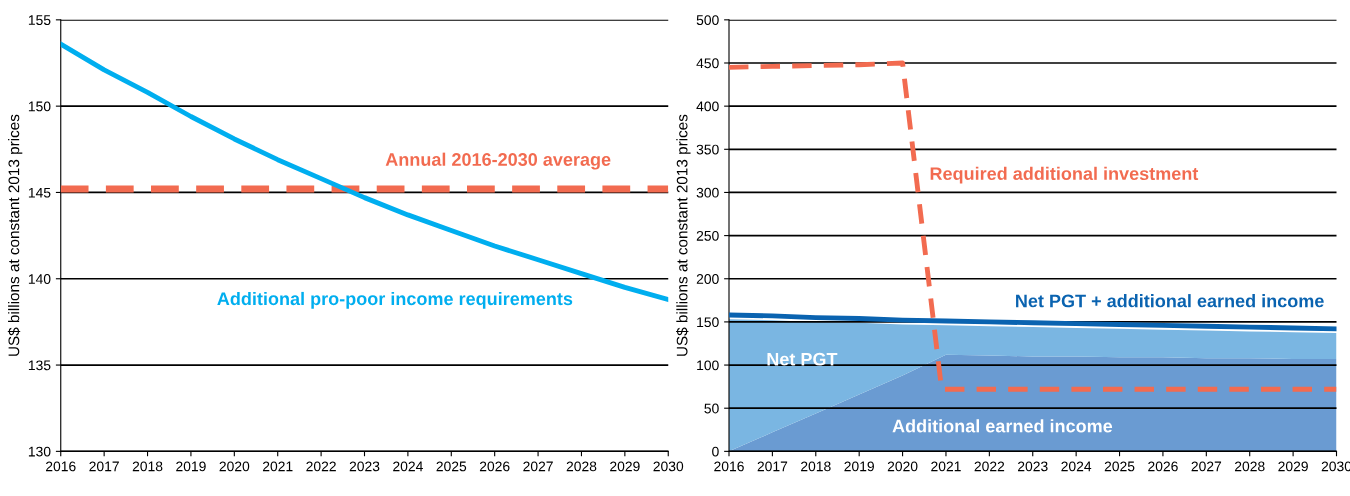 Image resolution: width=1350 pixels, height=496 pixels. What do you see at coordinates (1064, 175) in the screenshot?
I see `series-label: Required additional investment` at bounding box center [1064, 175].